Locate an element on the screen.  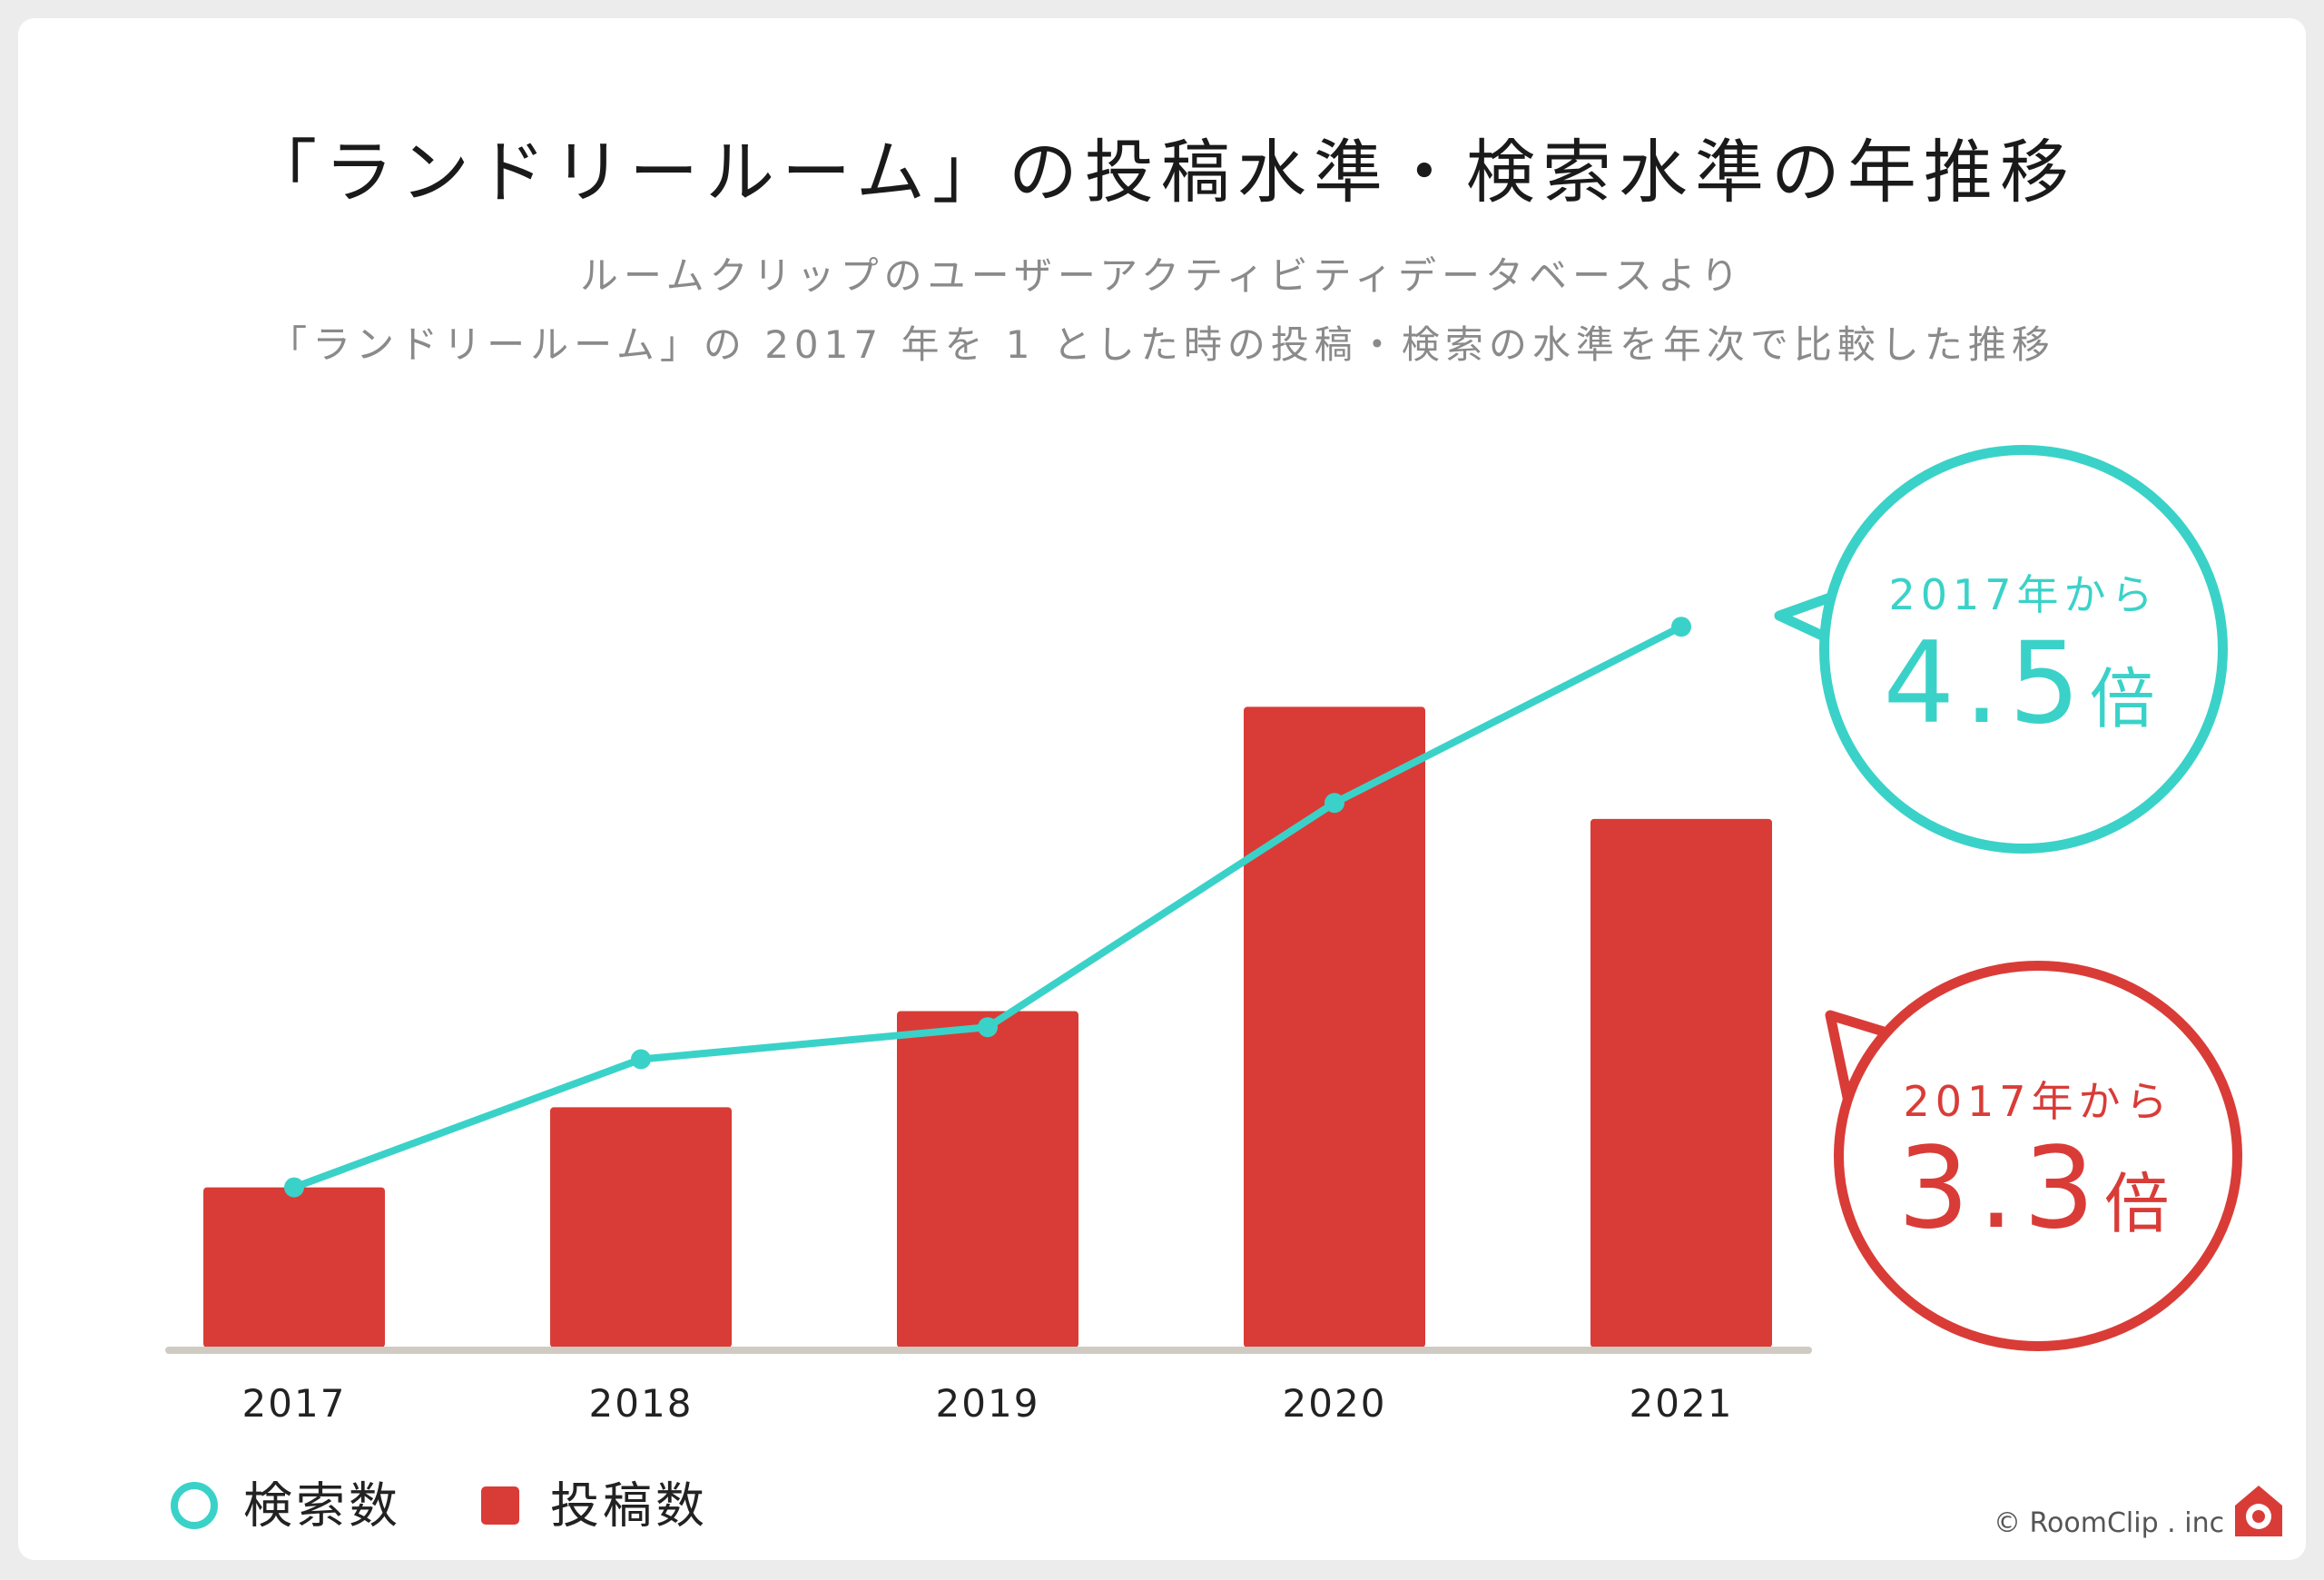
point-search-2020 is located at coordinates (1334, 804).